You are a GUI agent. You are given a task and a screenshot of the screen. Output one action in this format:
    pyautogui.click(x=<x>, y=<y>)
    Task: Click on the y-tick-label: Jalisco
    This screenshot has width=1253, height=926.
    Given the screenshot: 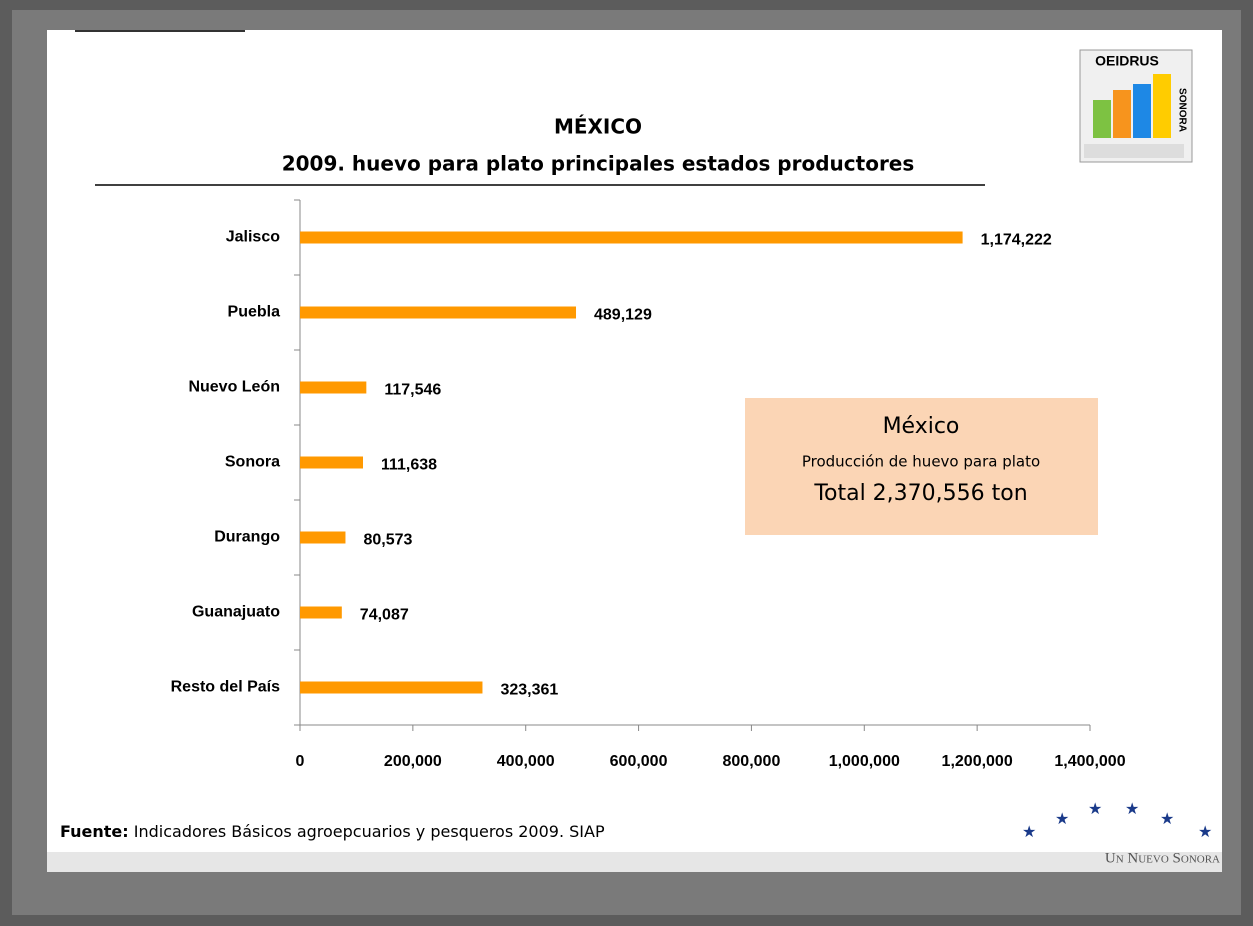 What is the action you would take?
    pyautogui.click(x=253, y=237)
    